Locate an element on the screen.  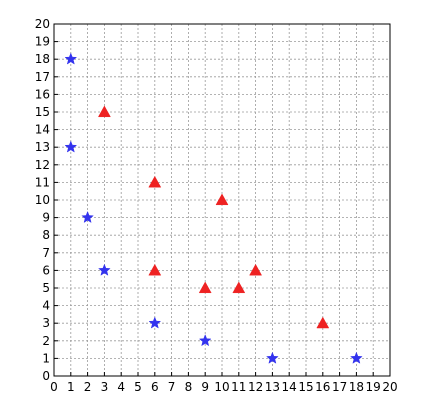
y-tick-label: 1 is located at coordinates (46, 358).